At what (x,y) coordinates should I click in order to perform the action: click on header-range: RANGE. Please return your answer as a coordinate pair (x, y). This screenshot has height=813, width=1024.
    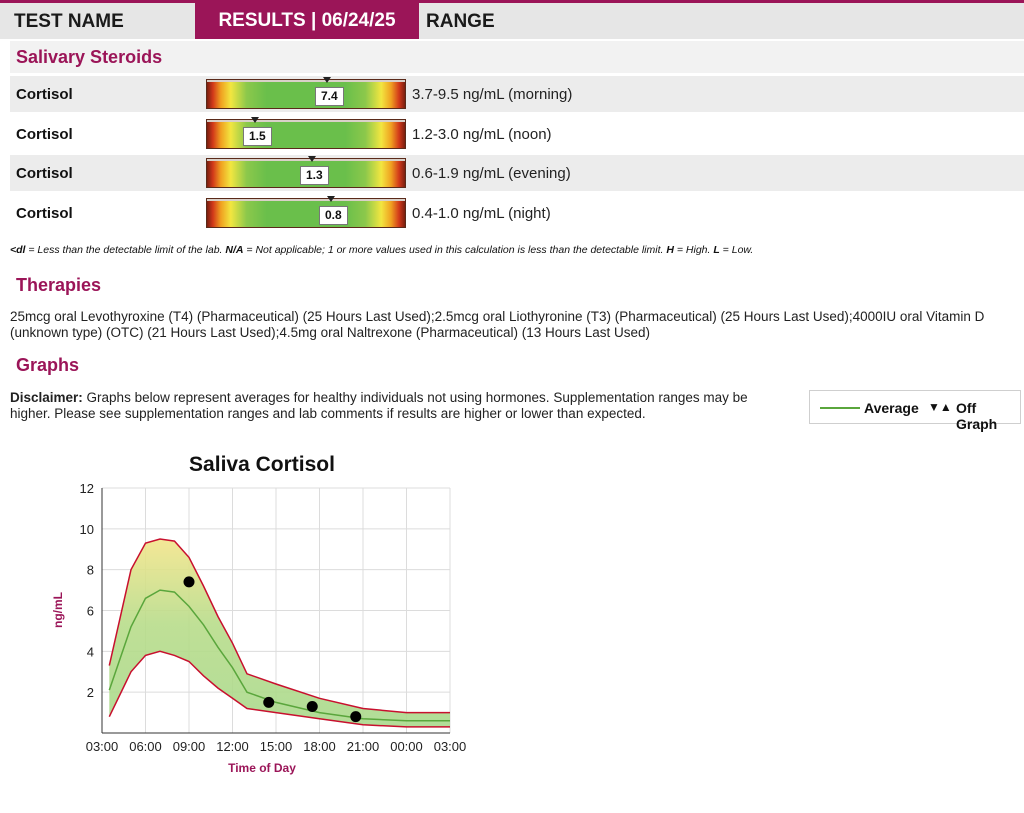
    Looking at the image, I should click on (460, 21).